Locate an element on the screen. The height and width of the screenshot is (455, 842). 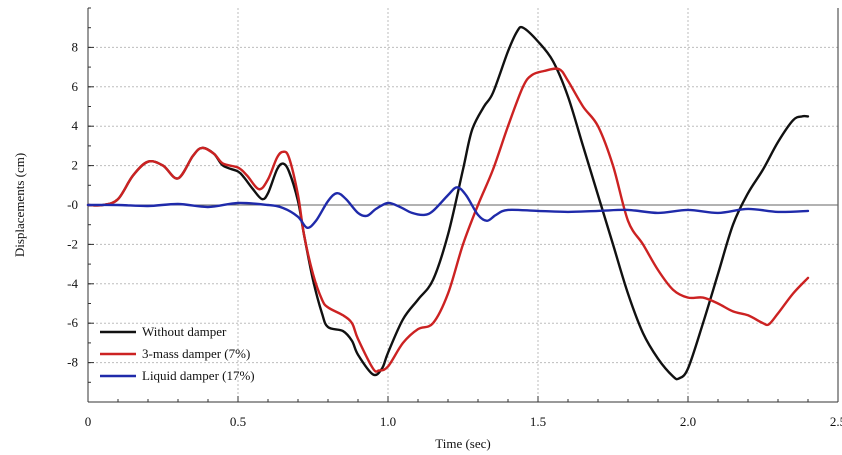
y-axis-label: Displacements (cm) is located at coordinates (19, 205).